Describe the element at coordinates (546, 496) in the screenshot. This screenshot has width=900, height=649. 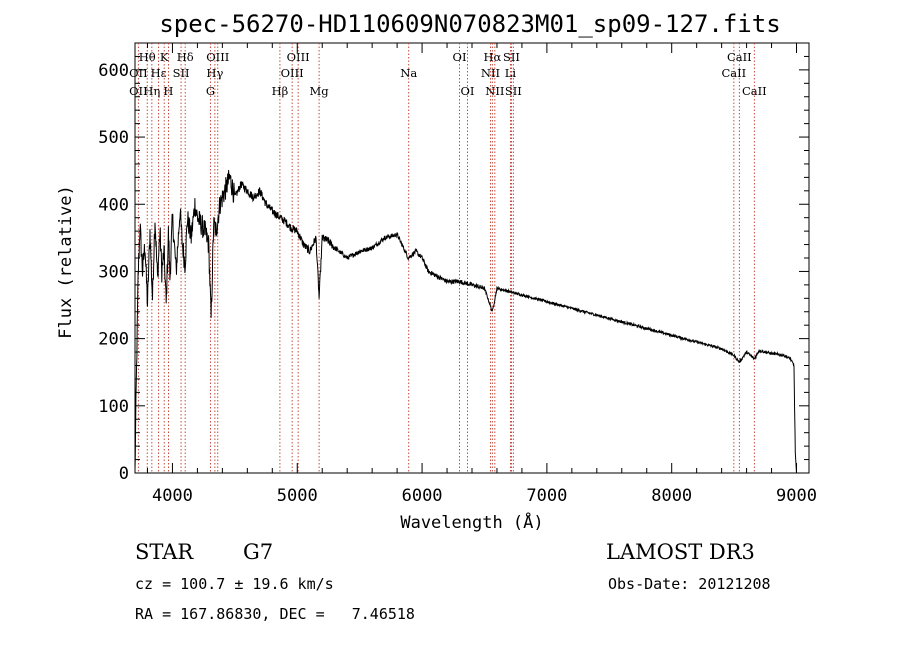
I see `x-tick-label: 7000` at that location.